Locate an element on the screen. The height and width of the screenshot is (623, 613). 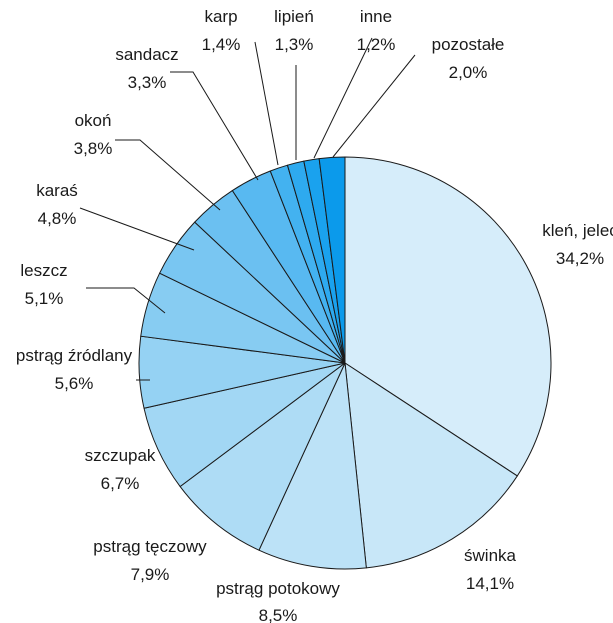
slice-value-6: 5,1% is located at coordinates (44, 298).